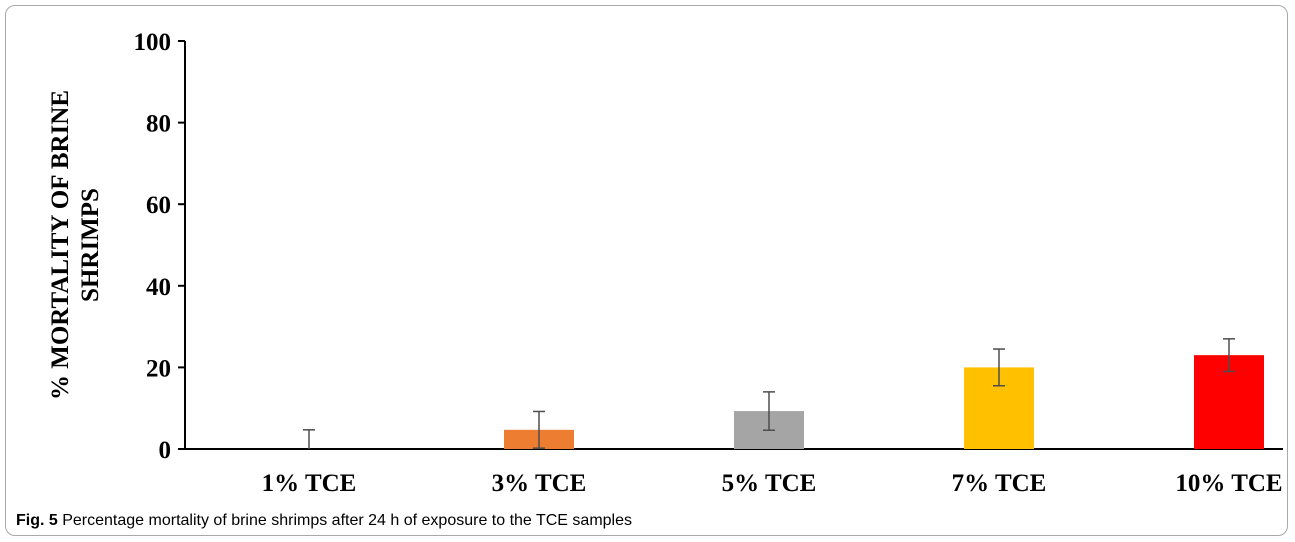 This screenshot has height=542, width=1295. What do you see at coordinates (309, 483) in the screenshot?
I see `x-category-label: 1% TCE` at bounding box center [309, 483].